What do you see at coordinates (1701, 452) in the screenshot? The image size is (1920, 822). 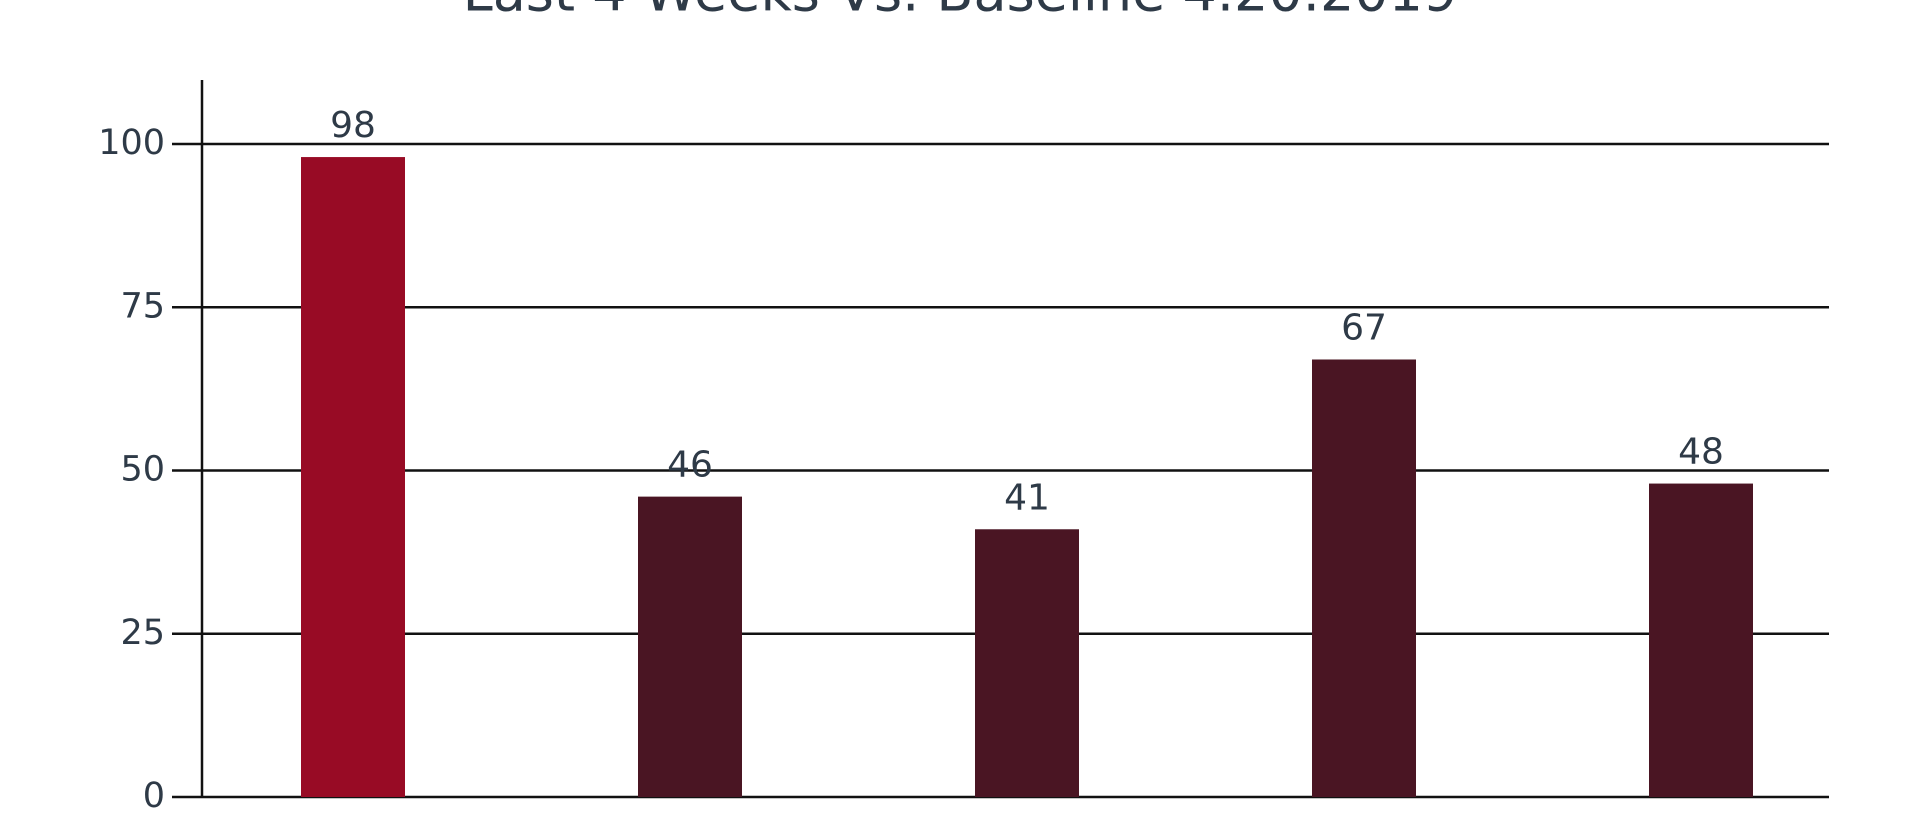 I see `value-label: 48` at bounding box center [1701, 452].